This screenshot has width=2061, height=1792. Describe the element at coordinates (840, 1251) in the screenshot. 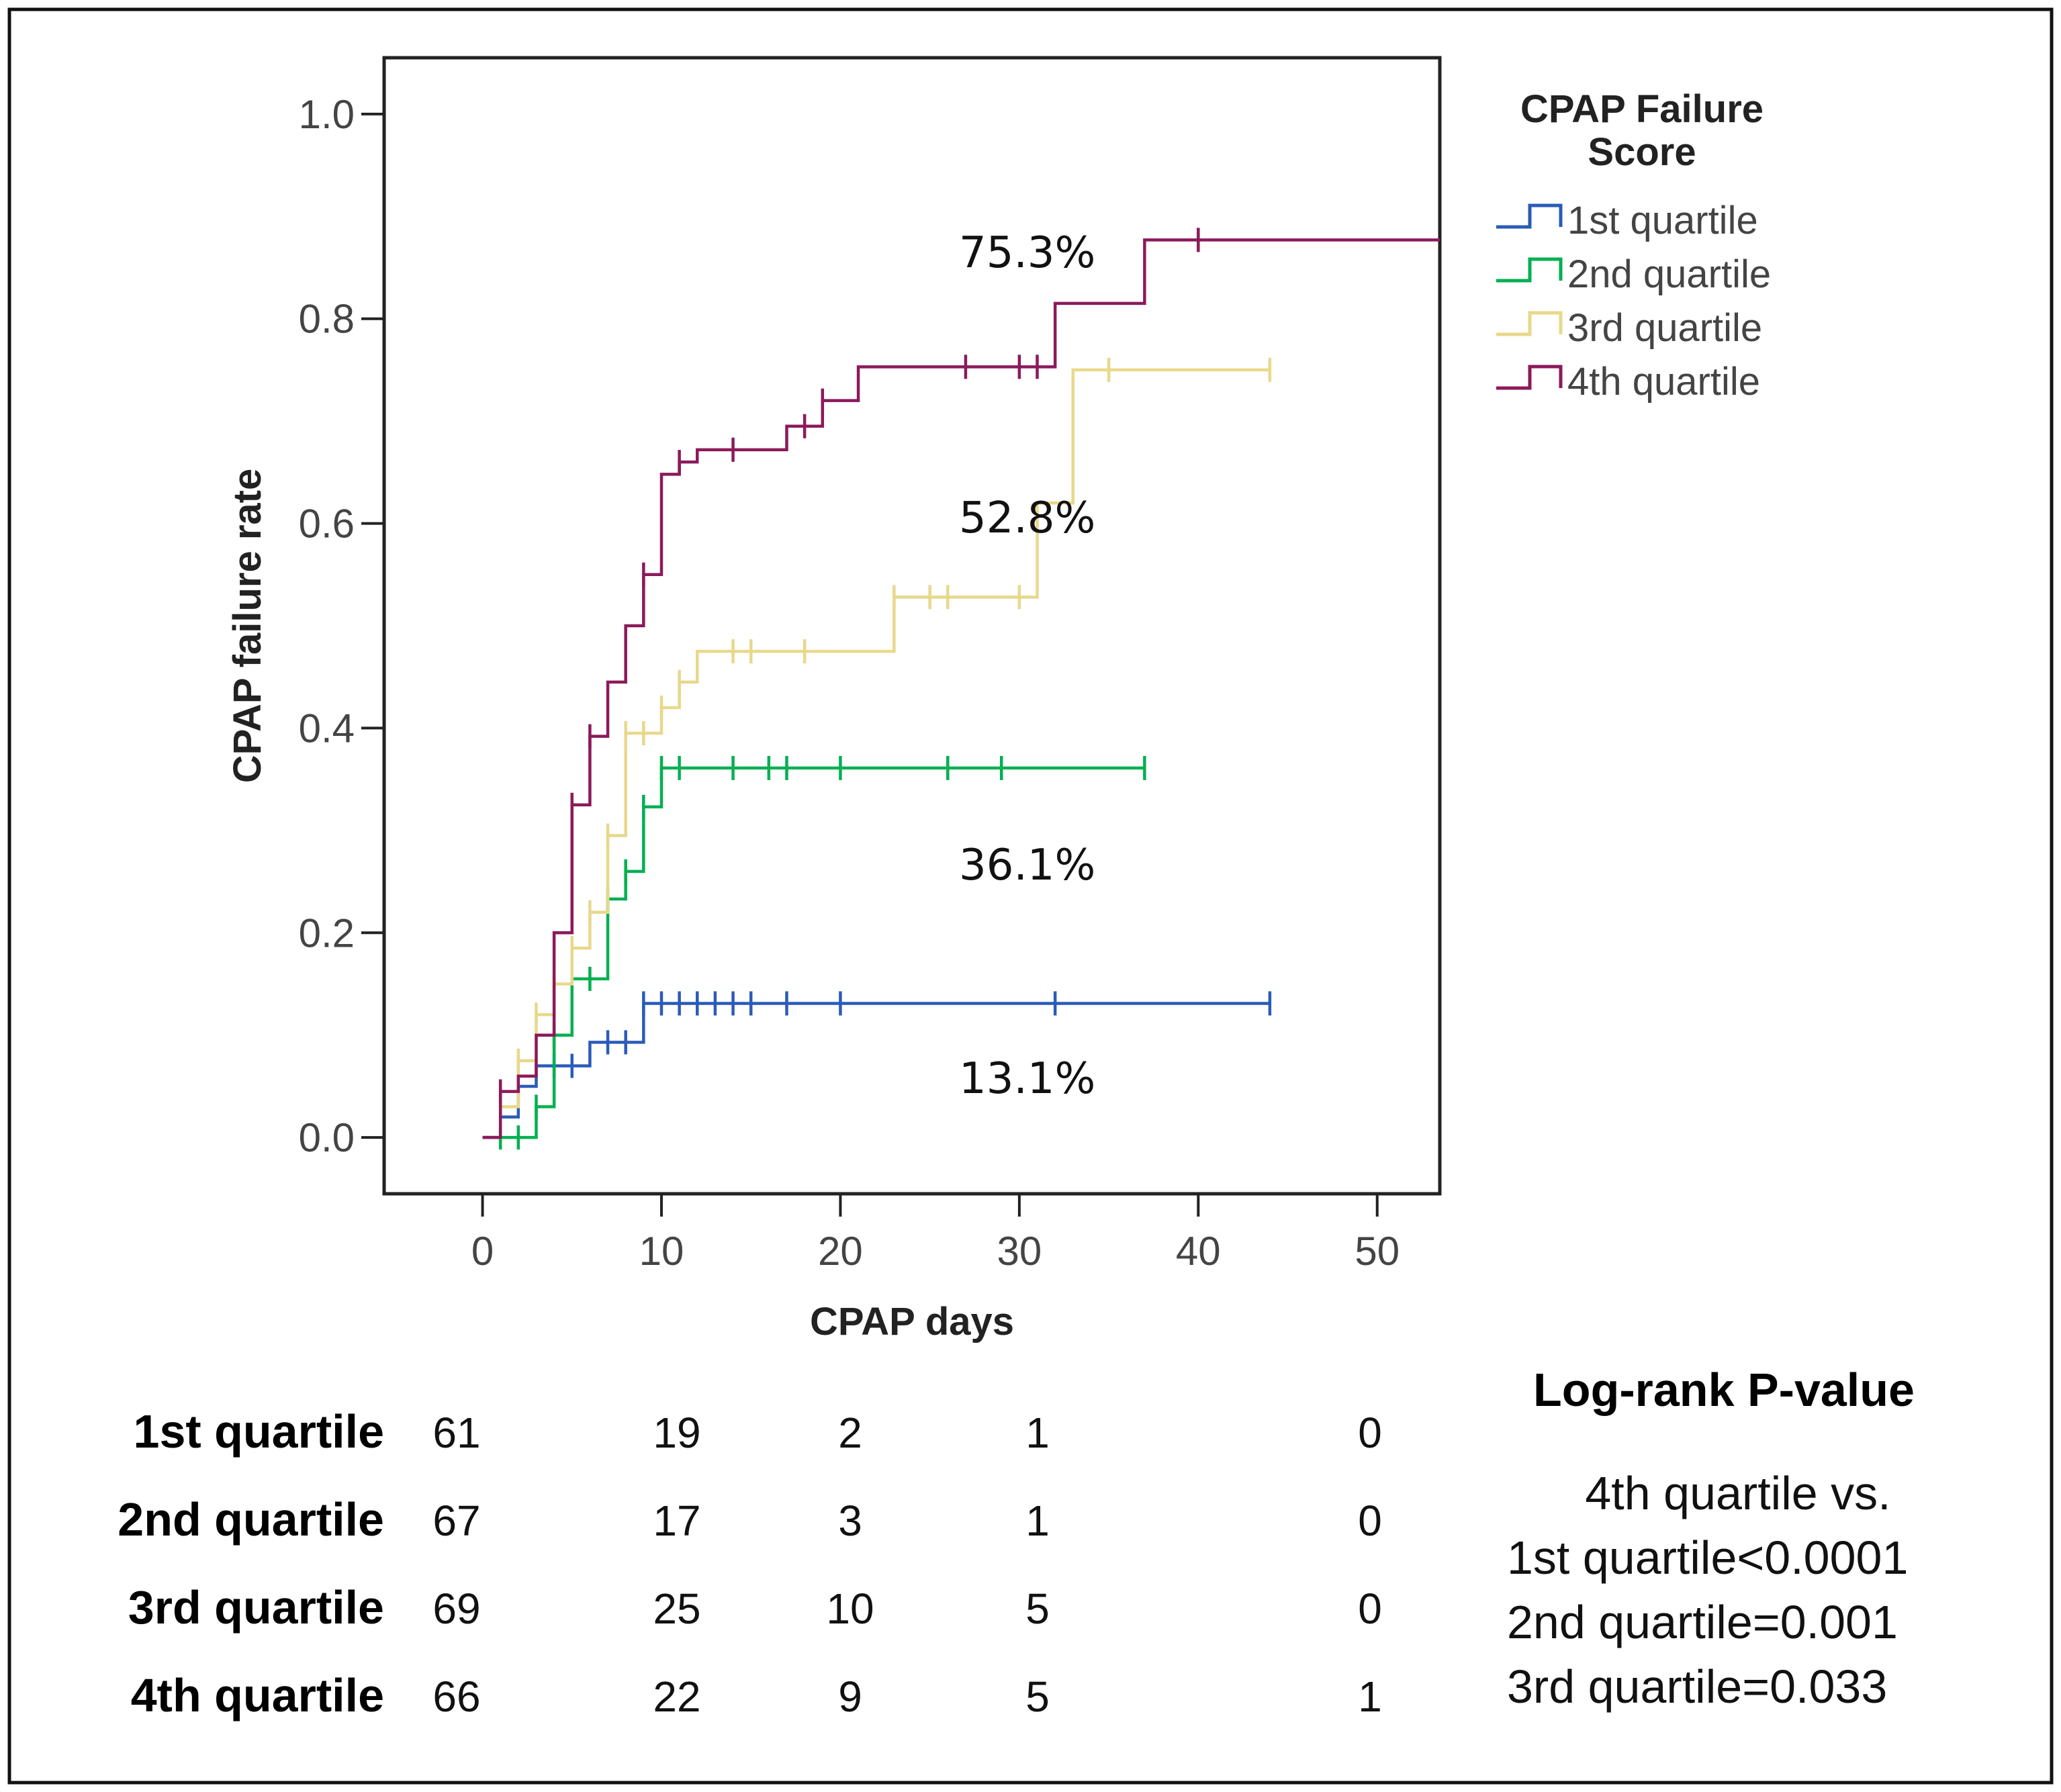

I see `x-tick-label: 20` at that location.